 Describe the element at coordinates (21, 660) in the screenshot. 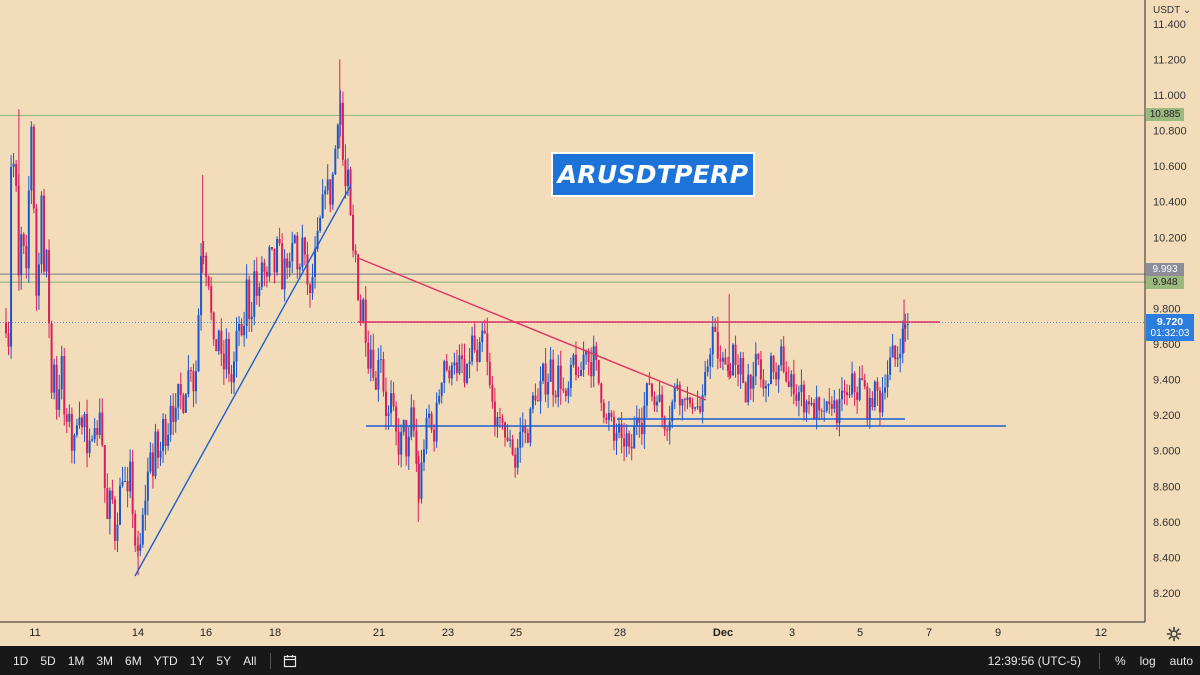

I see `range-1d-button: 1D` at that location.